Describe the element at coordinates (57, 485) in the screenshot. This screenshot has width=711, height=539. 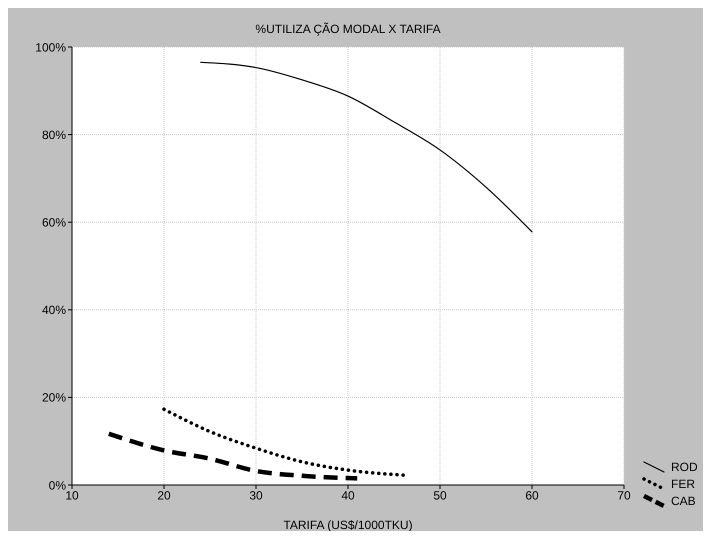
I see `y-tick-label: 0%` at that location.